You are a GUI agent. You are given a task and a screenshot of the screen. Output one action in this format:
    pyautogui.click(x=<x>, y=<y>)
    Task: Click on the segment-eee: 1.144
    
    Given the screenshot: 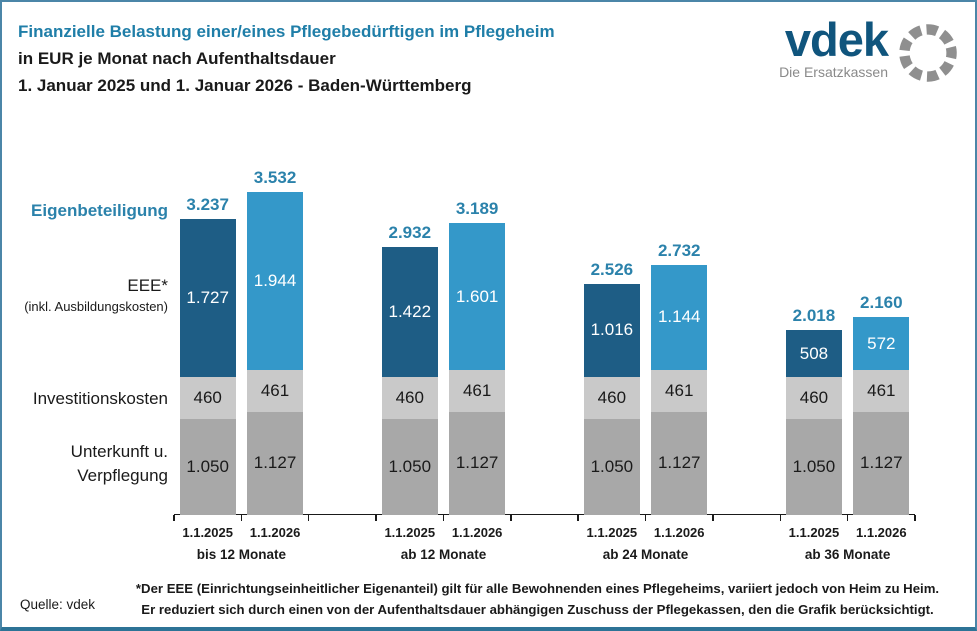 What is the action you would take?
    pyautogui.click(x=679, y=317)
    